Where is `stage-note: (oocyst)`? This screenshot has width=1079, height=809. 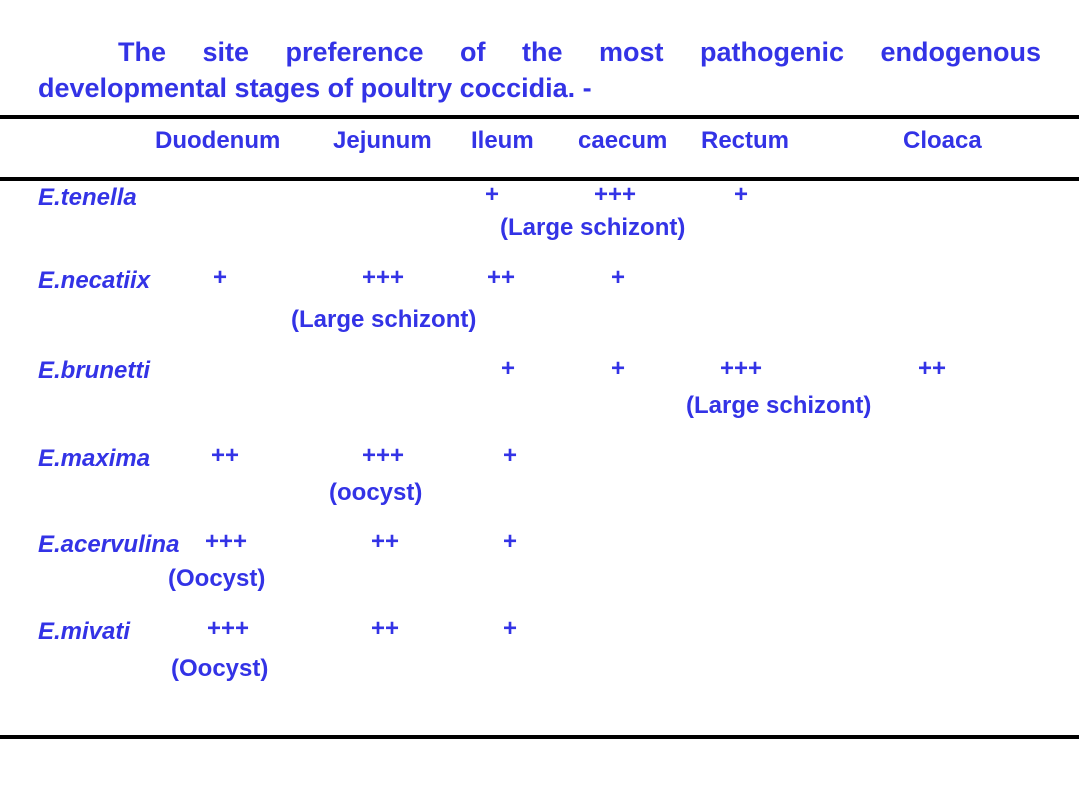 stage-note: (oocyst) is located at coordinates (376, 492).